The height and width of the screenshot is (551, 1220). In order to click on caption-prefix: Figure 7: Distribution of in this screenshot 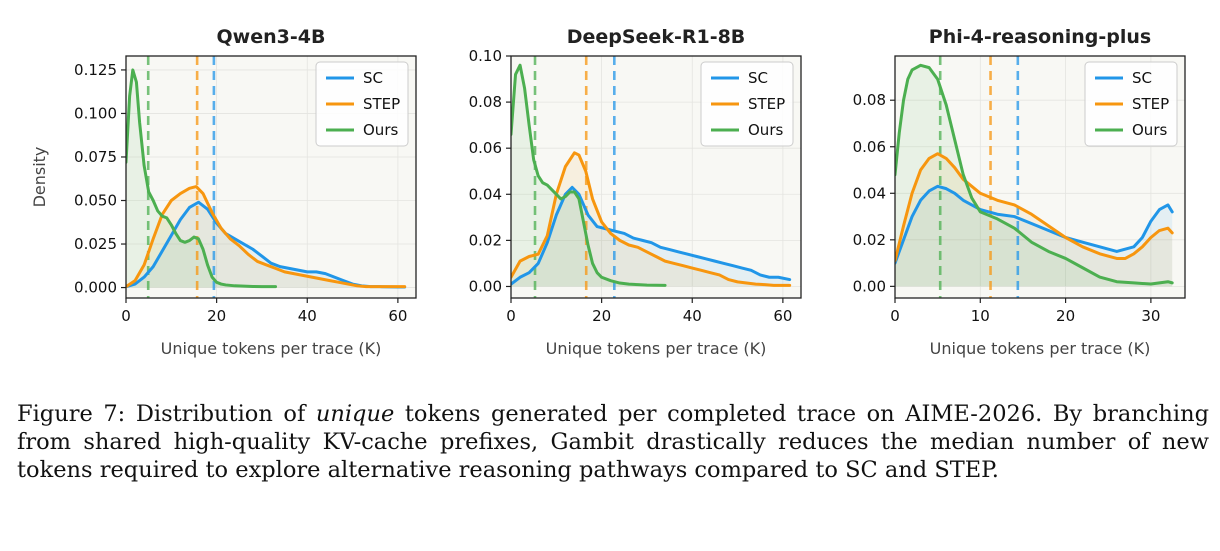, I will do `click(166, 414)`.